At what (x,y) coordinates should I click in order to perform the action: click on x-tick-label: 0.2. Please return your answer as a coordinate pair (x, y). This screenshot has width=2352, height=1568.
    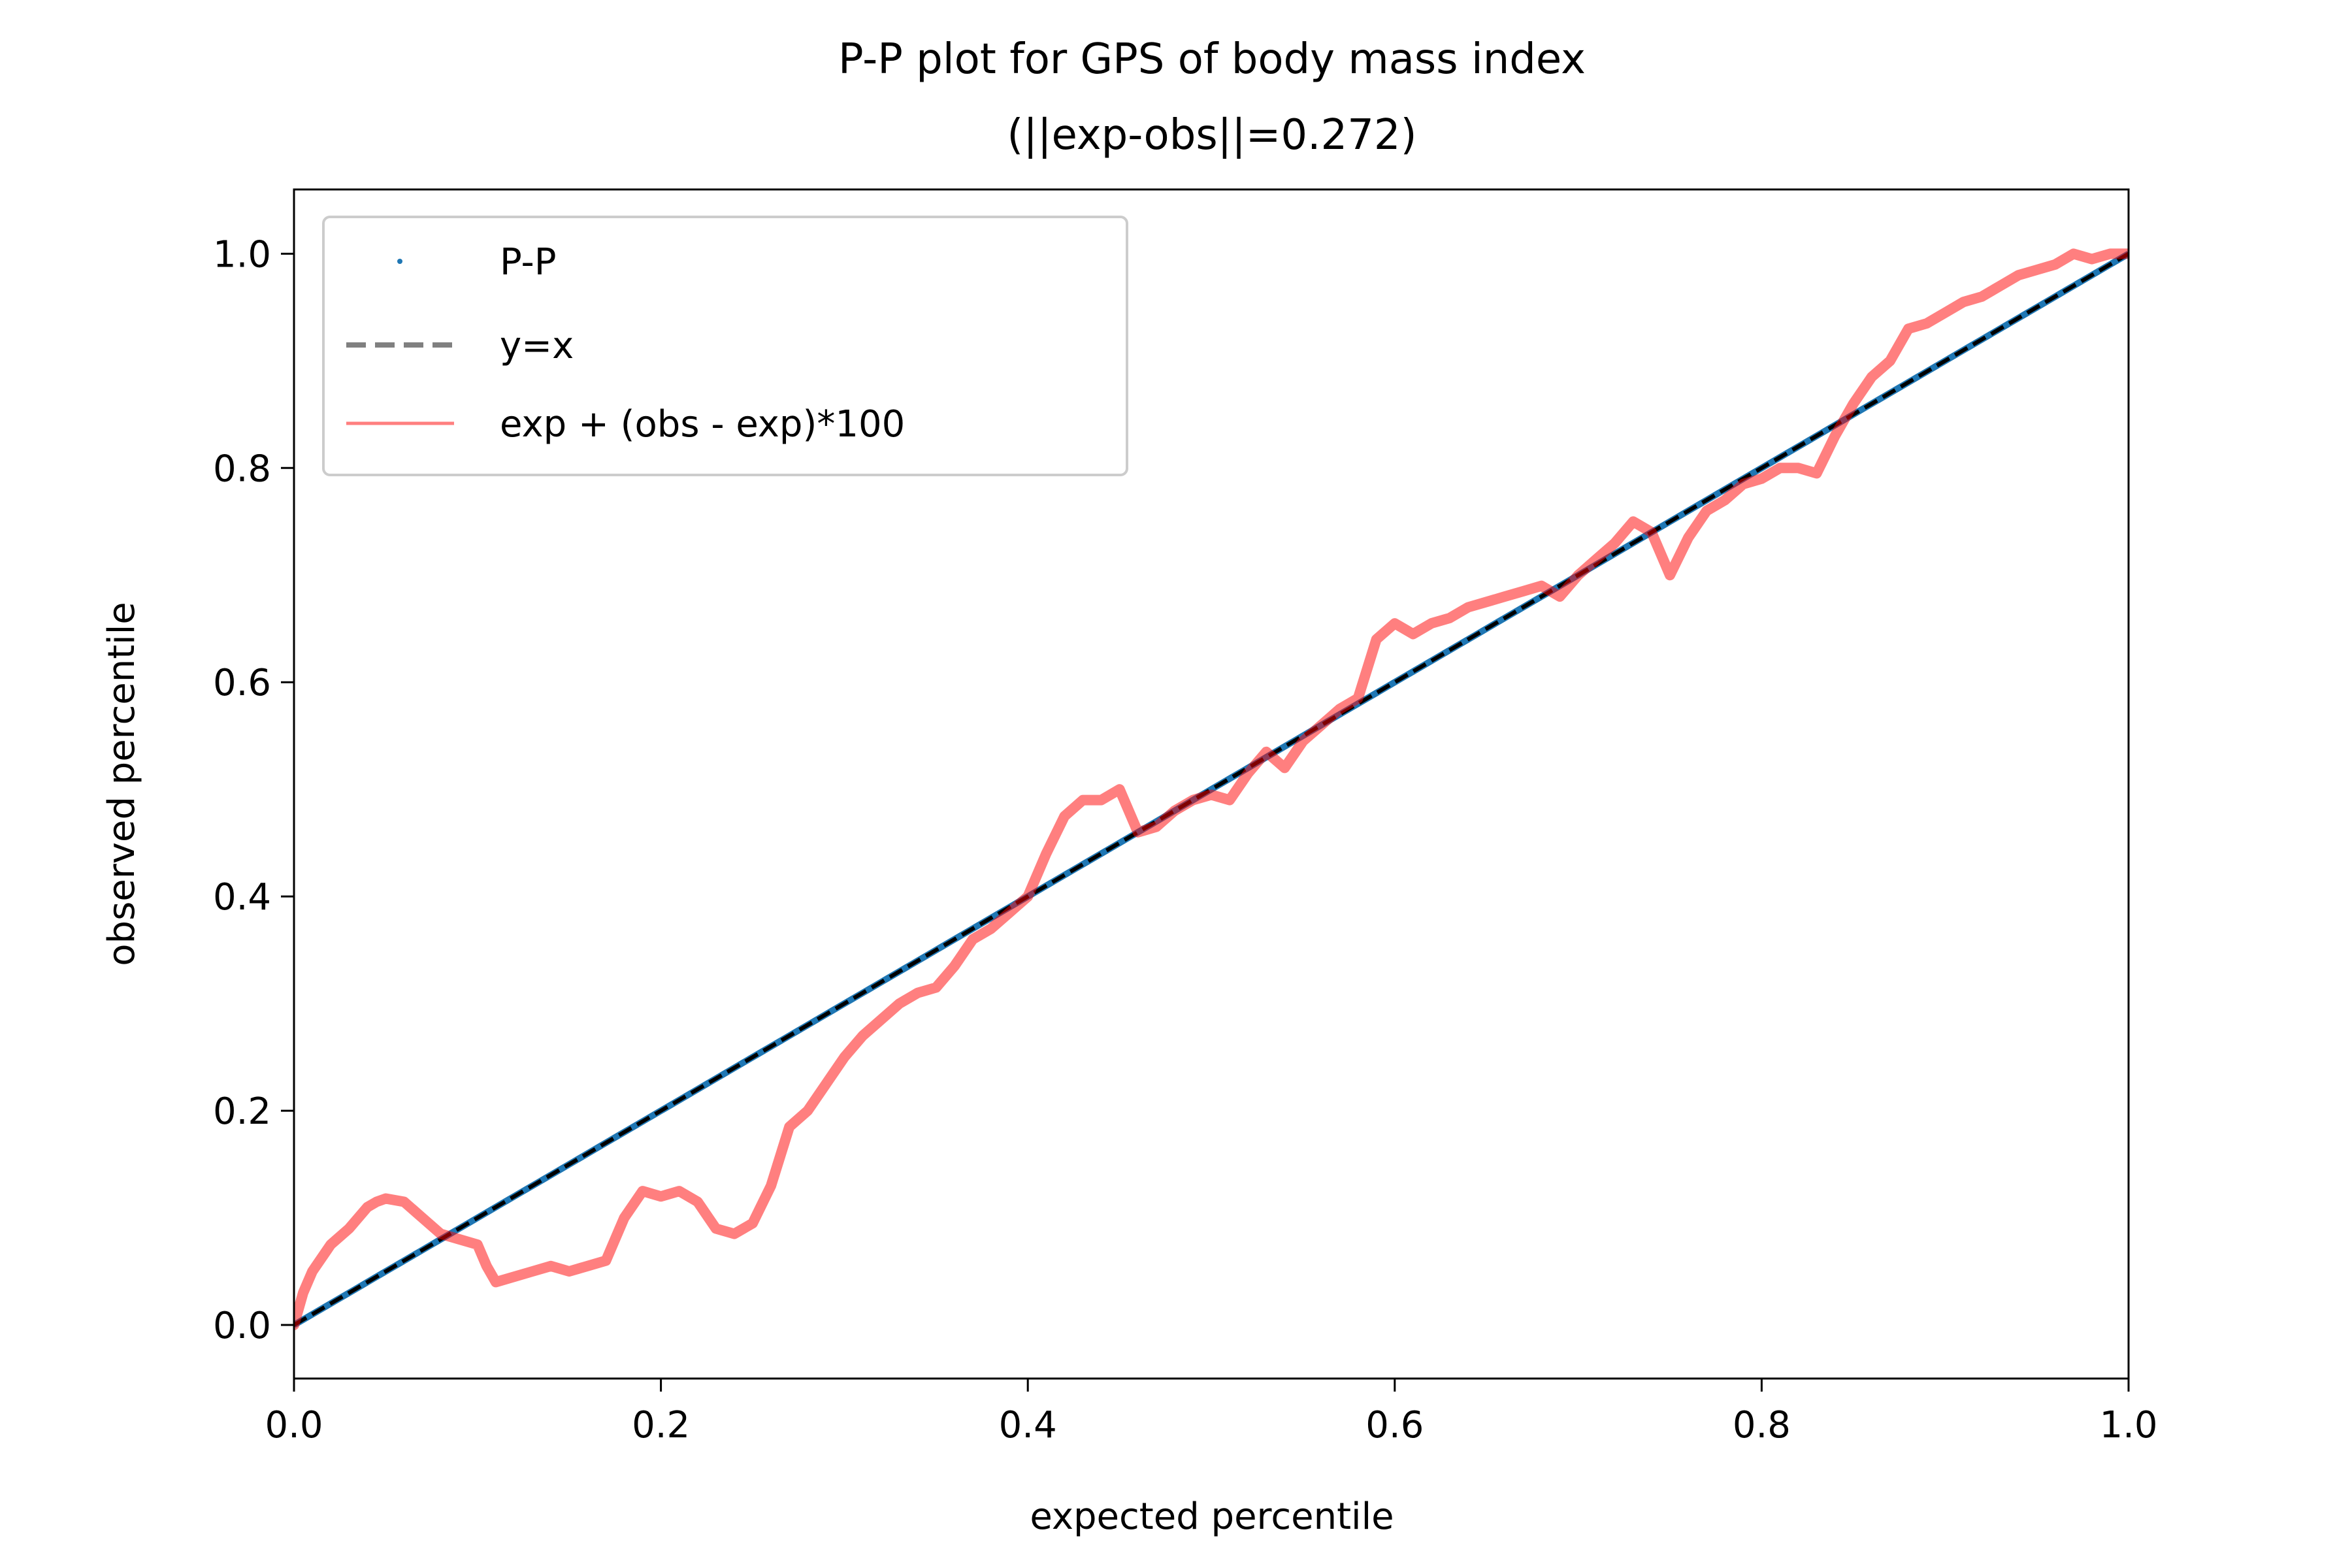
    Looking at the image, I should click on (661, 1425).